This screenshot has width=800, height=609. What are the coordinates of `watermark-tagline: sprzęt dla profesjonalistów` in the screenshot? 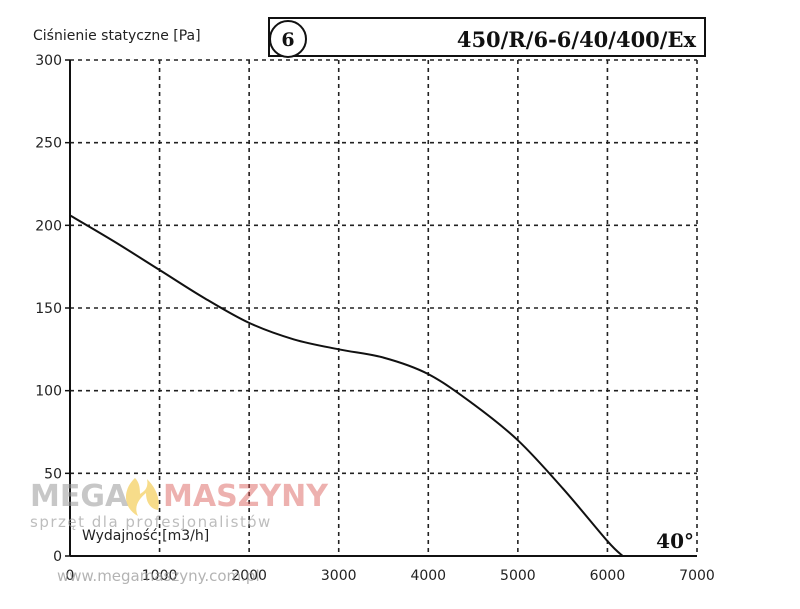 It's located at (151, 522).